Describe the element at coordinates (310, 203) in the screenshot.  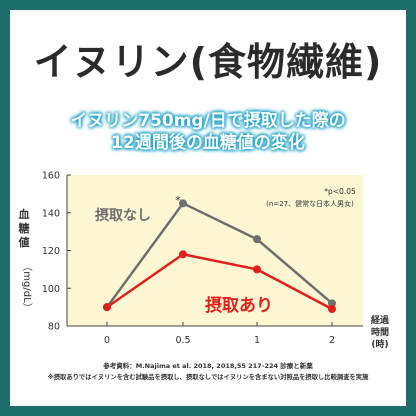
I see `sample-note: (n=27、健常な日本人男女)` at that location.